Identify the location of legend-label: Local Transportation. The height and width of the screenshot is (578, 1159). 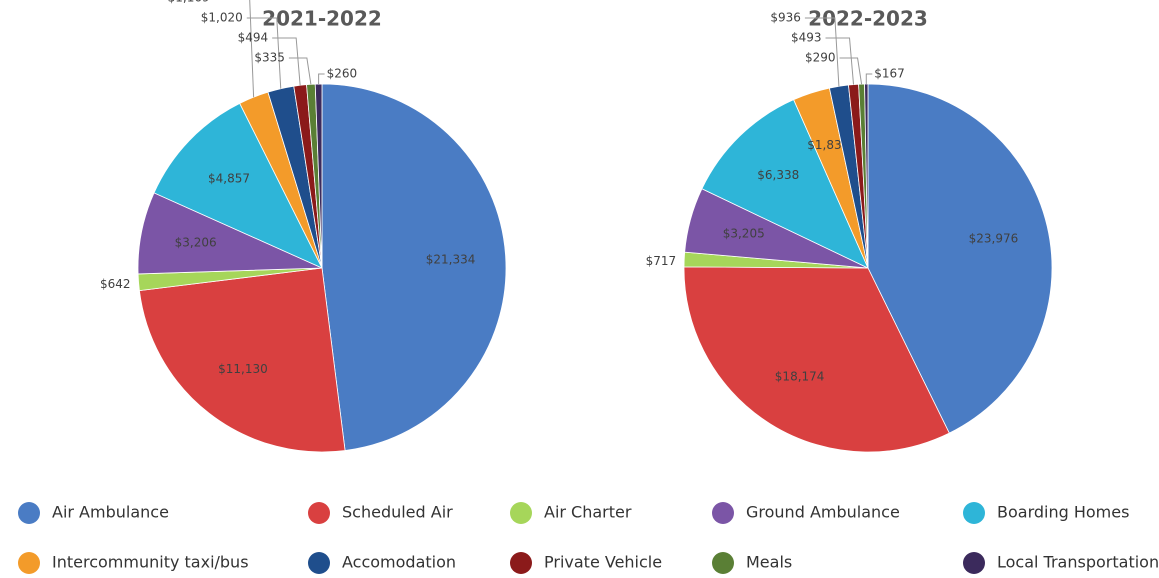
(1078, 562).